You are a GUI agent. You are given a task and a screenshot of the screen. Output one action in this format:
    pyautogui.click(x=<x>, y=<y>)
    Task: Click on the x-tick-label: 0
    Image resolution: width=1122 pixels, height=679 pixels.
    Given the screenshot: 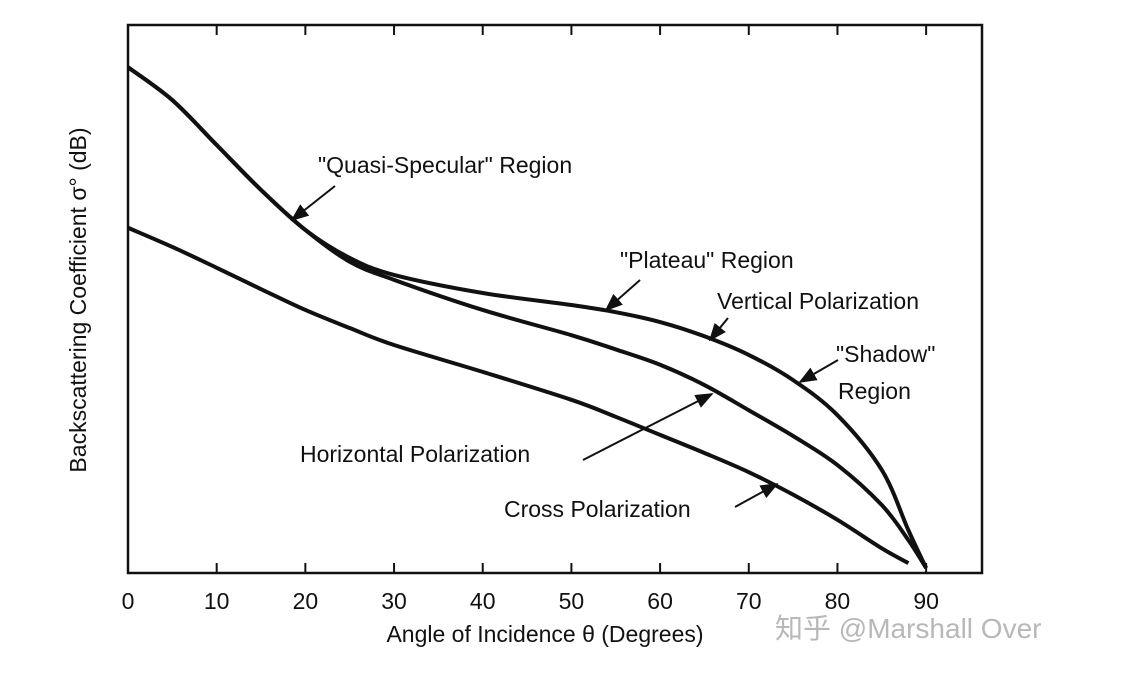 What is the action you would take?
    pyautogui.click(x=128, y=601)
    